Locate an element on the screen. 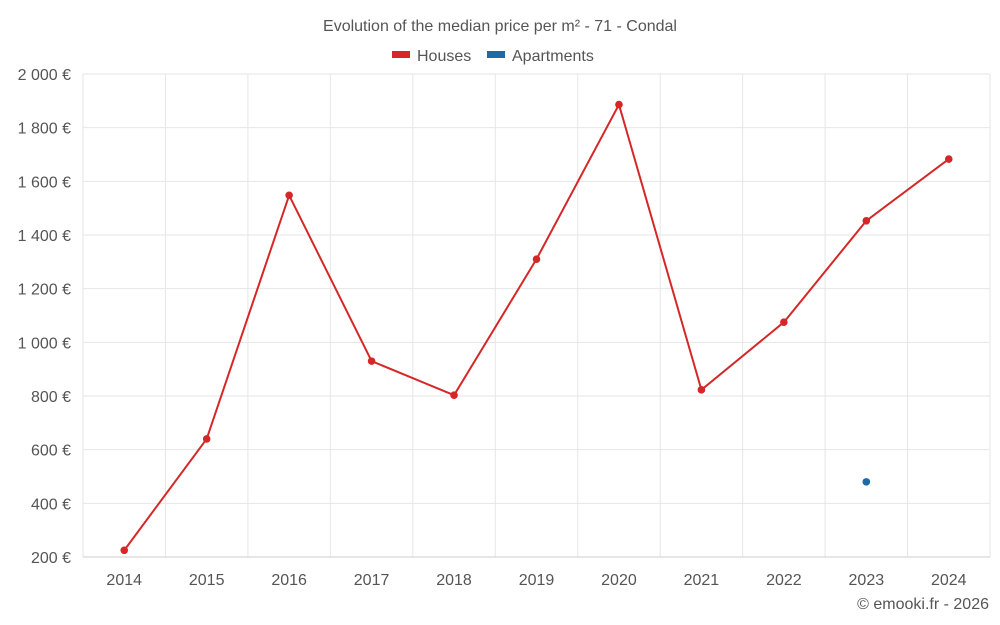 The height and width of the screenshot is (625, 1000). x-tick-label: 2022 is located at coordinates (784, 580).